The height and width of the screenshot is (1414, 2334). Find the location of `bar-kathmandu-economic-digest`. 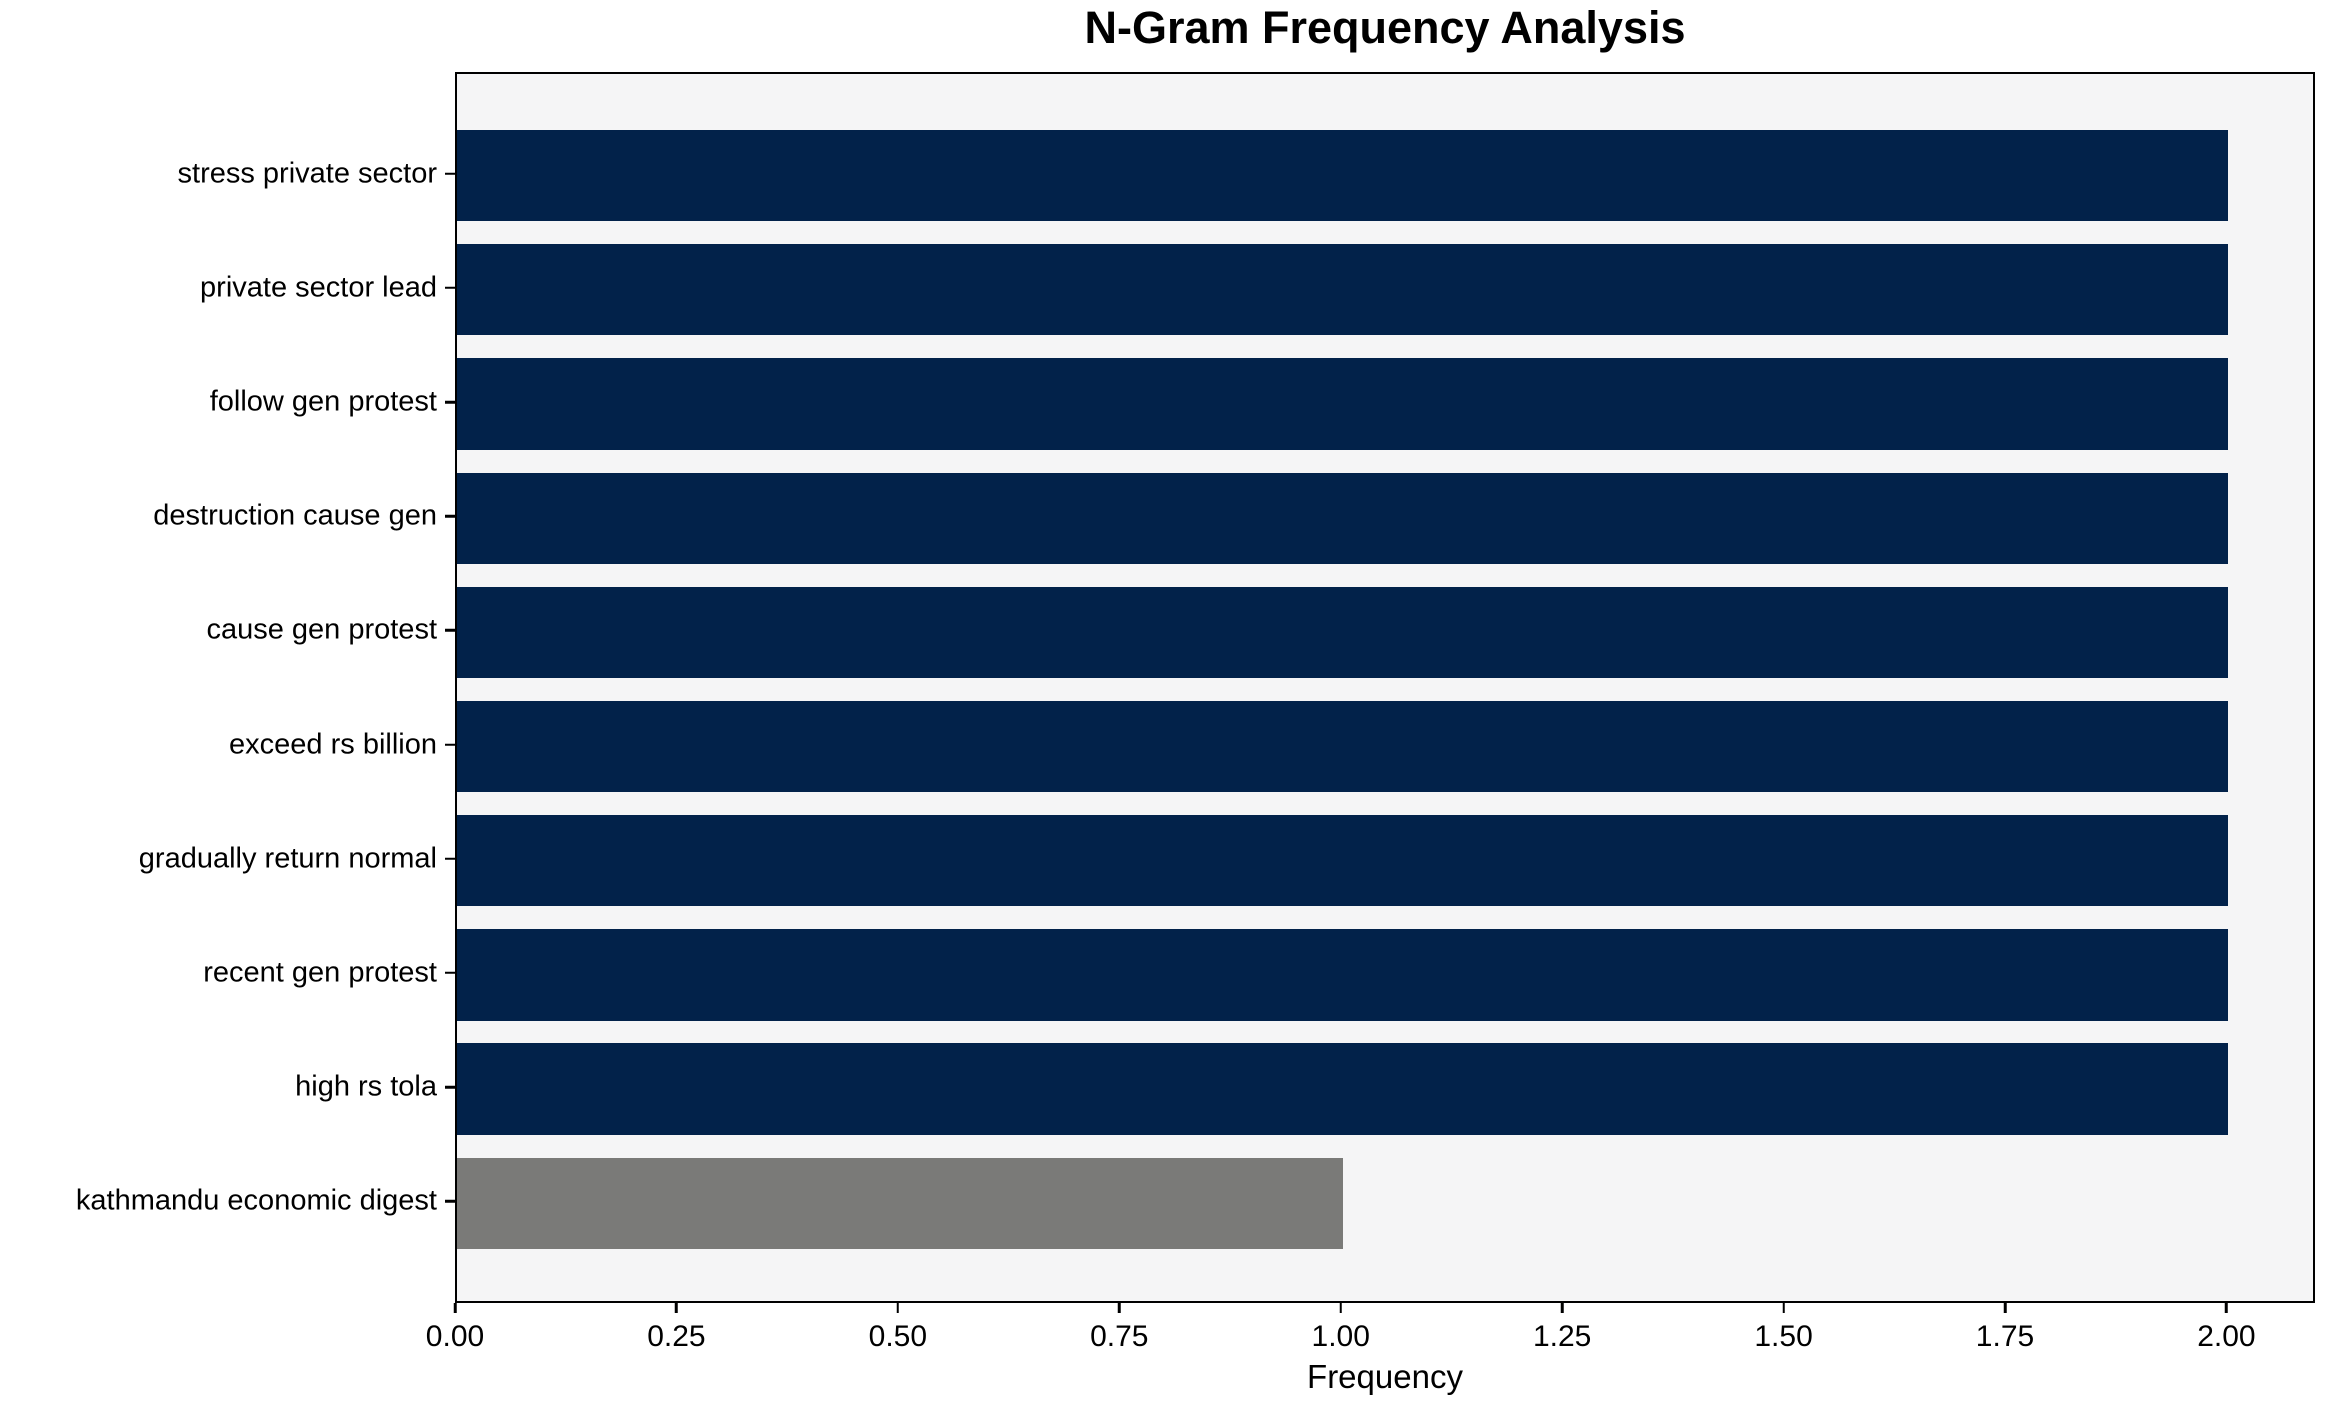

bar-kathmandu-economic-digest is located at coordinates (900, 1203).